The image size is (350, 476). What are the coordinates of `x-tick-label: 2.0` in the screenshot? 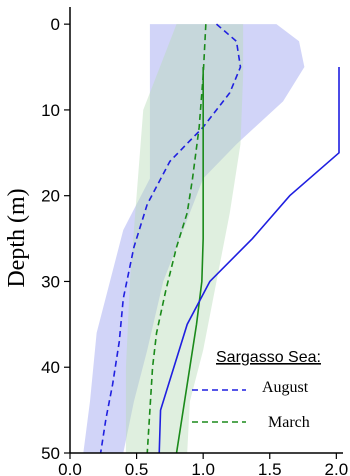 It's located at (337, 468).